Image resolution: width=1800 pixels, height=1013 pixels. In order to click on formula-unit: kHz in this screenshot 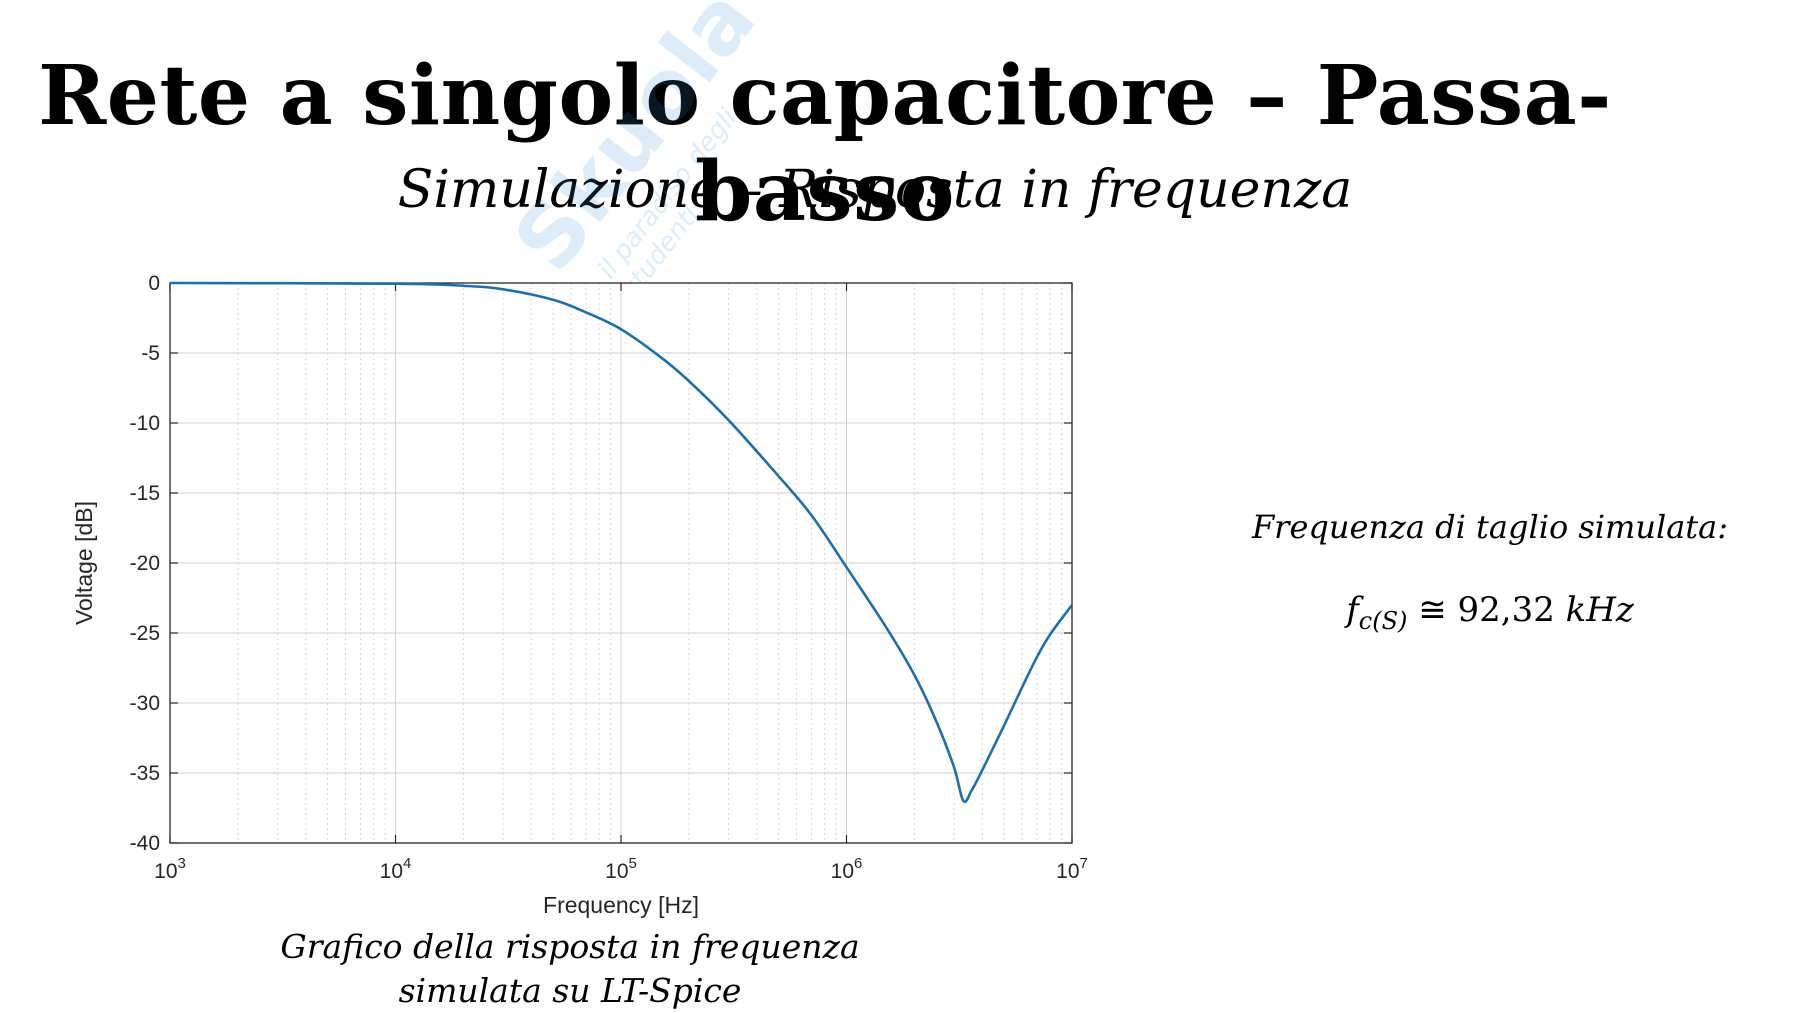, I will do `click(1599, 610)`.